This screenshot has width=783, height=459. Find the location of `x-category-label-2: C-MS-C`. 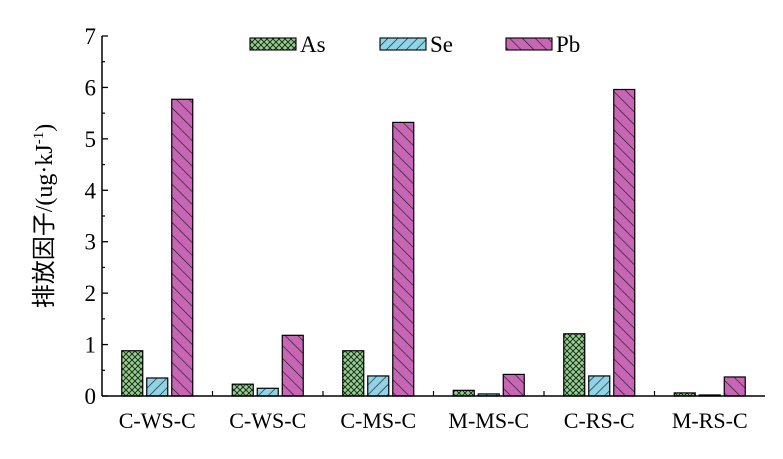

x-category-label-2: C-MS-C is located at coordinates (378, 420).